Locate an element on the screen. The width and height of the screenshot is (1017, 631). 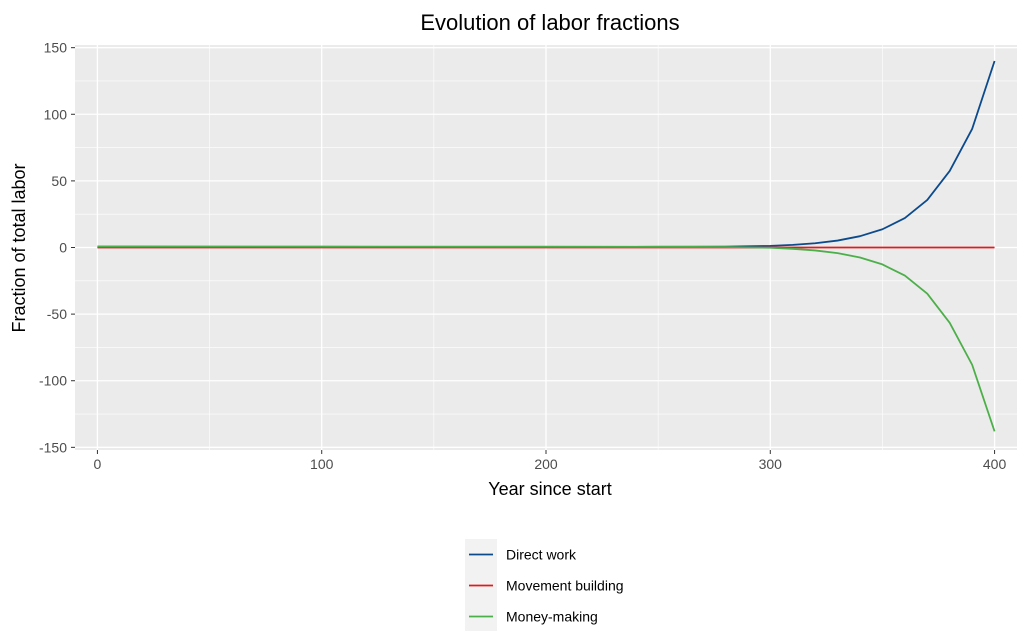
x-tick-label: 300 is located at coordinates (771, 464).